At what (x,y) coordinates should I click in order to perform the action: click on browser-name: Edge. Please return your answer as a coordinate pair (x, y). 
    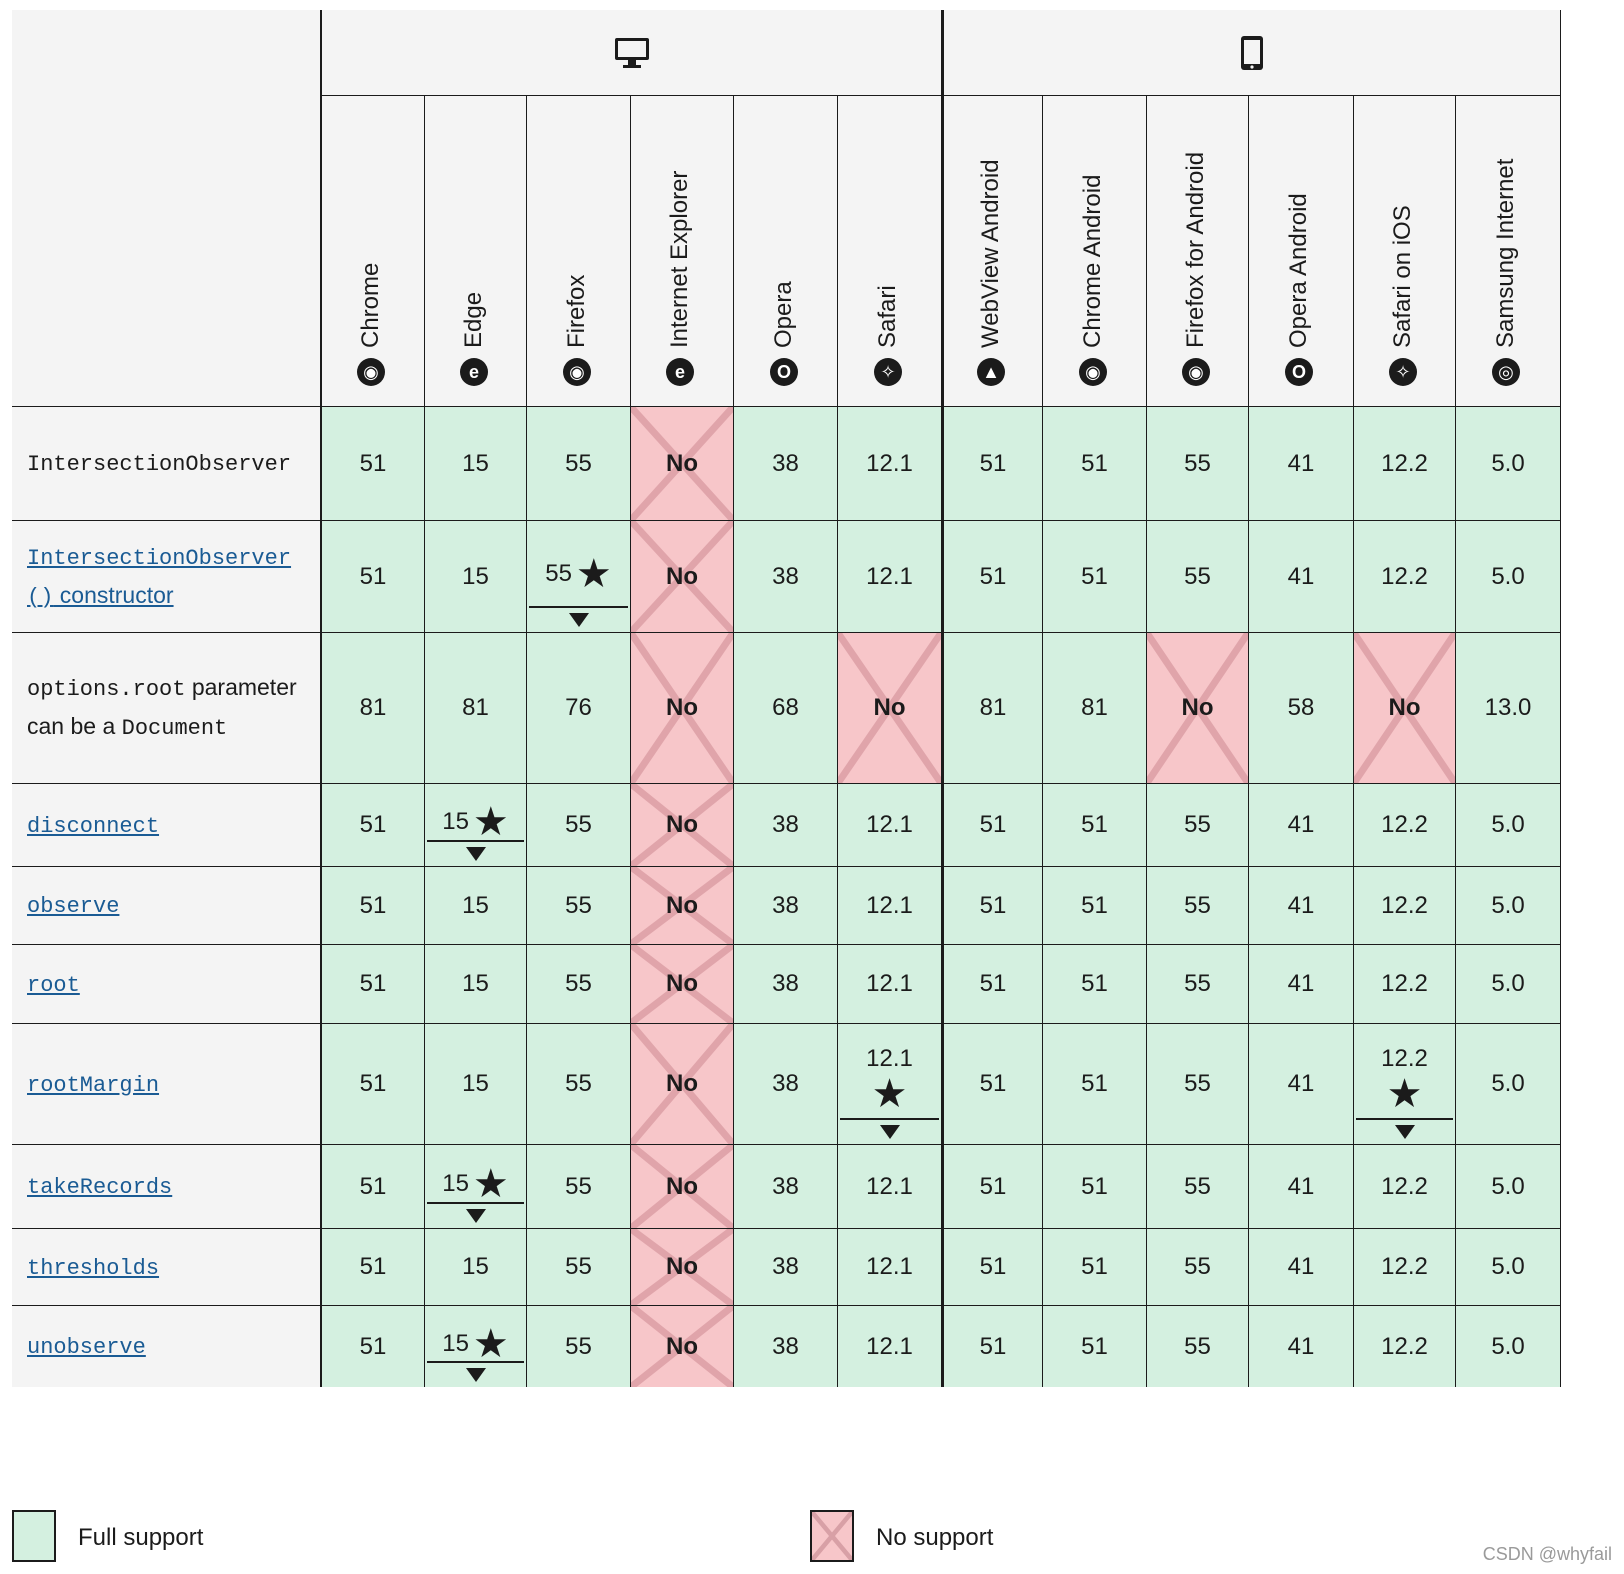
    Looking at the image, I should click on (473, 319).